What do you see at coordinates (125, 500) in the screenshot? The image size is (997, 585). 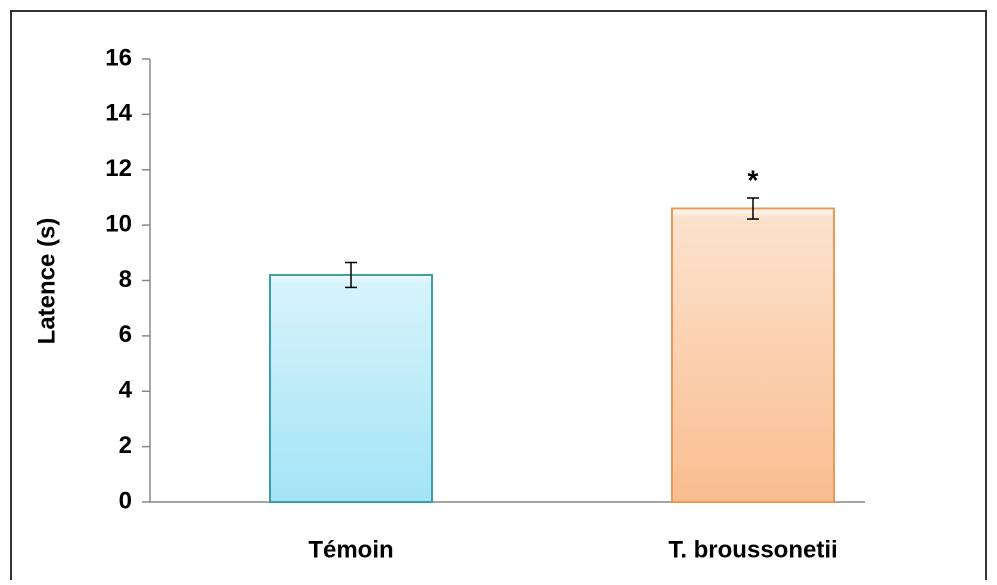 I see `y-tick-label: 0` at bounding box center [125, 500].